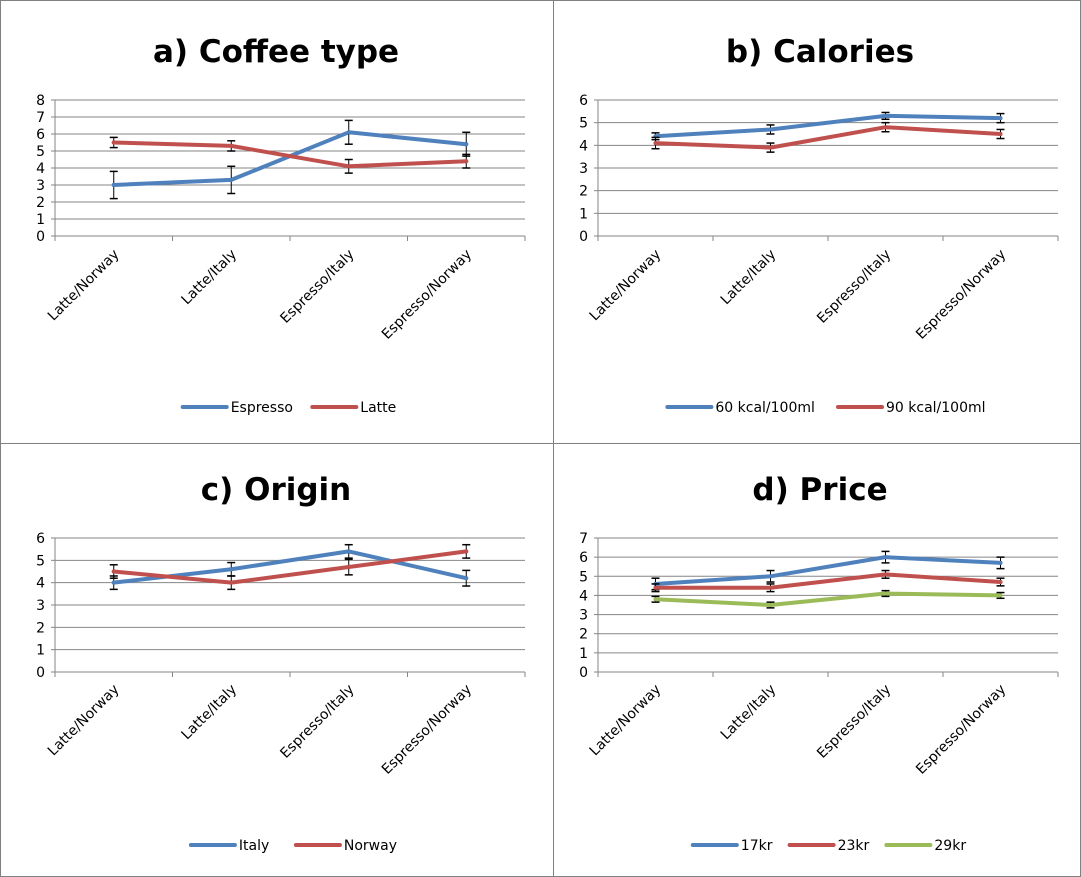 This screenshot has width=1081, height=877. I want to click on legend-item-italy: Italy, so click(228, 846).